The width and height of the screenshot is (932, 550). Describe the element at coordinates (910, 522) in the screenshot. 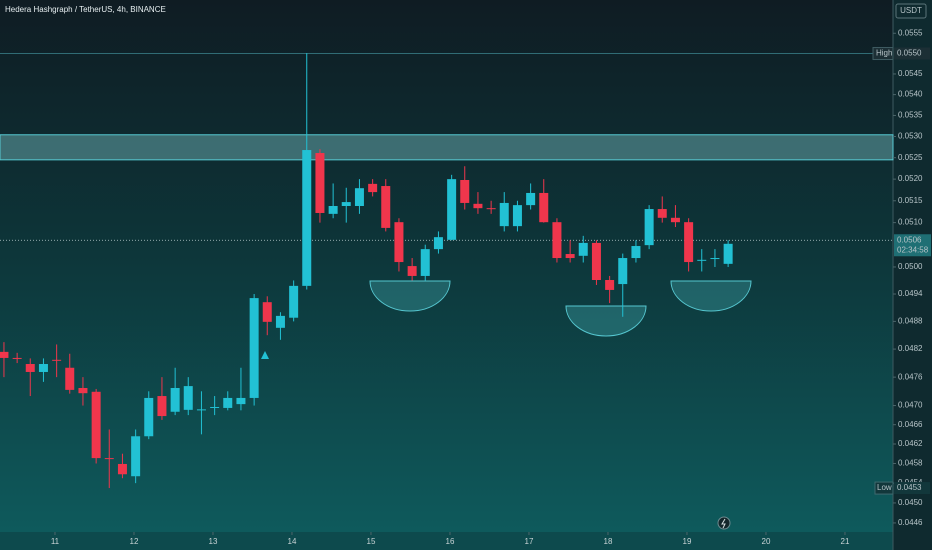

I see `y-tick-label: 0.0446` at that location.